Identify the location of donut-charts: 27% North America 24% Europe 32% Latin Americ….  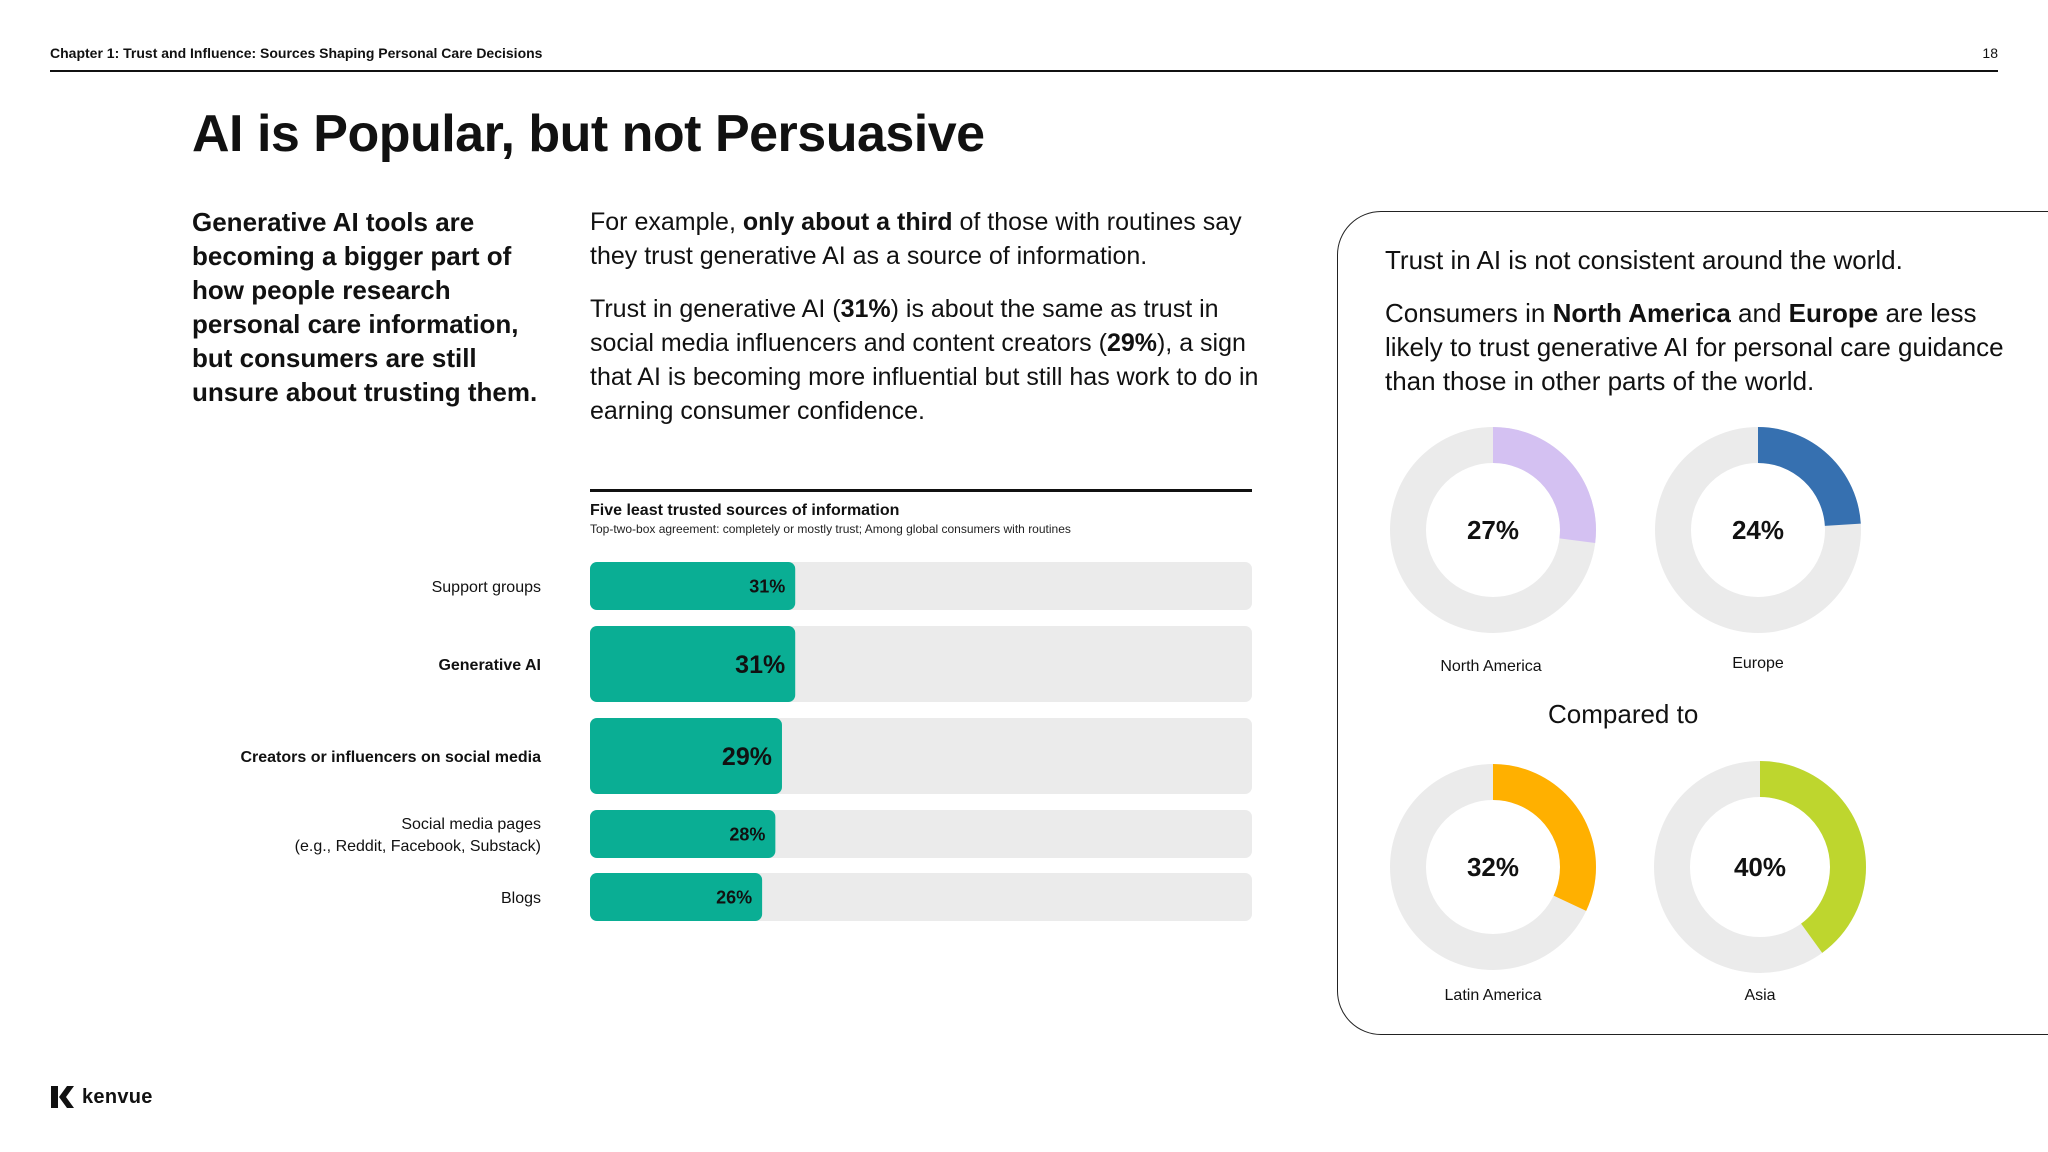
(1628, 715).